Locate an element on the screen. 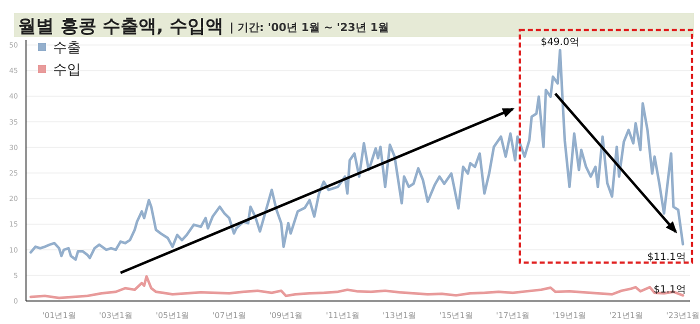 Image resolution: width=700 pixels, height=324 pixels. x-tick-label: '03년1월 is located at coordinates (116, 315).